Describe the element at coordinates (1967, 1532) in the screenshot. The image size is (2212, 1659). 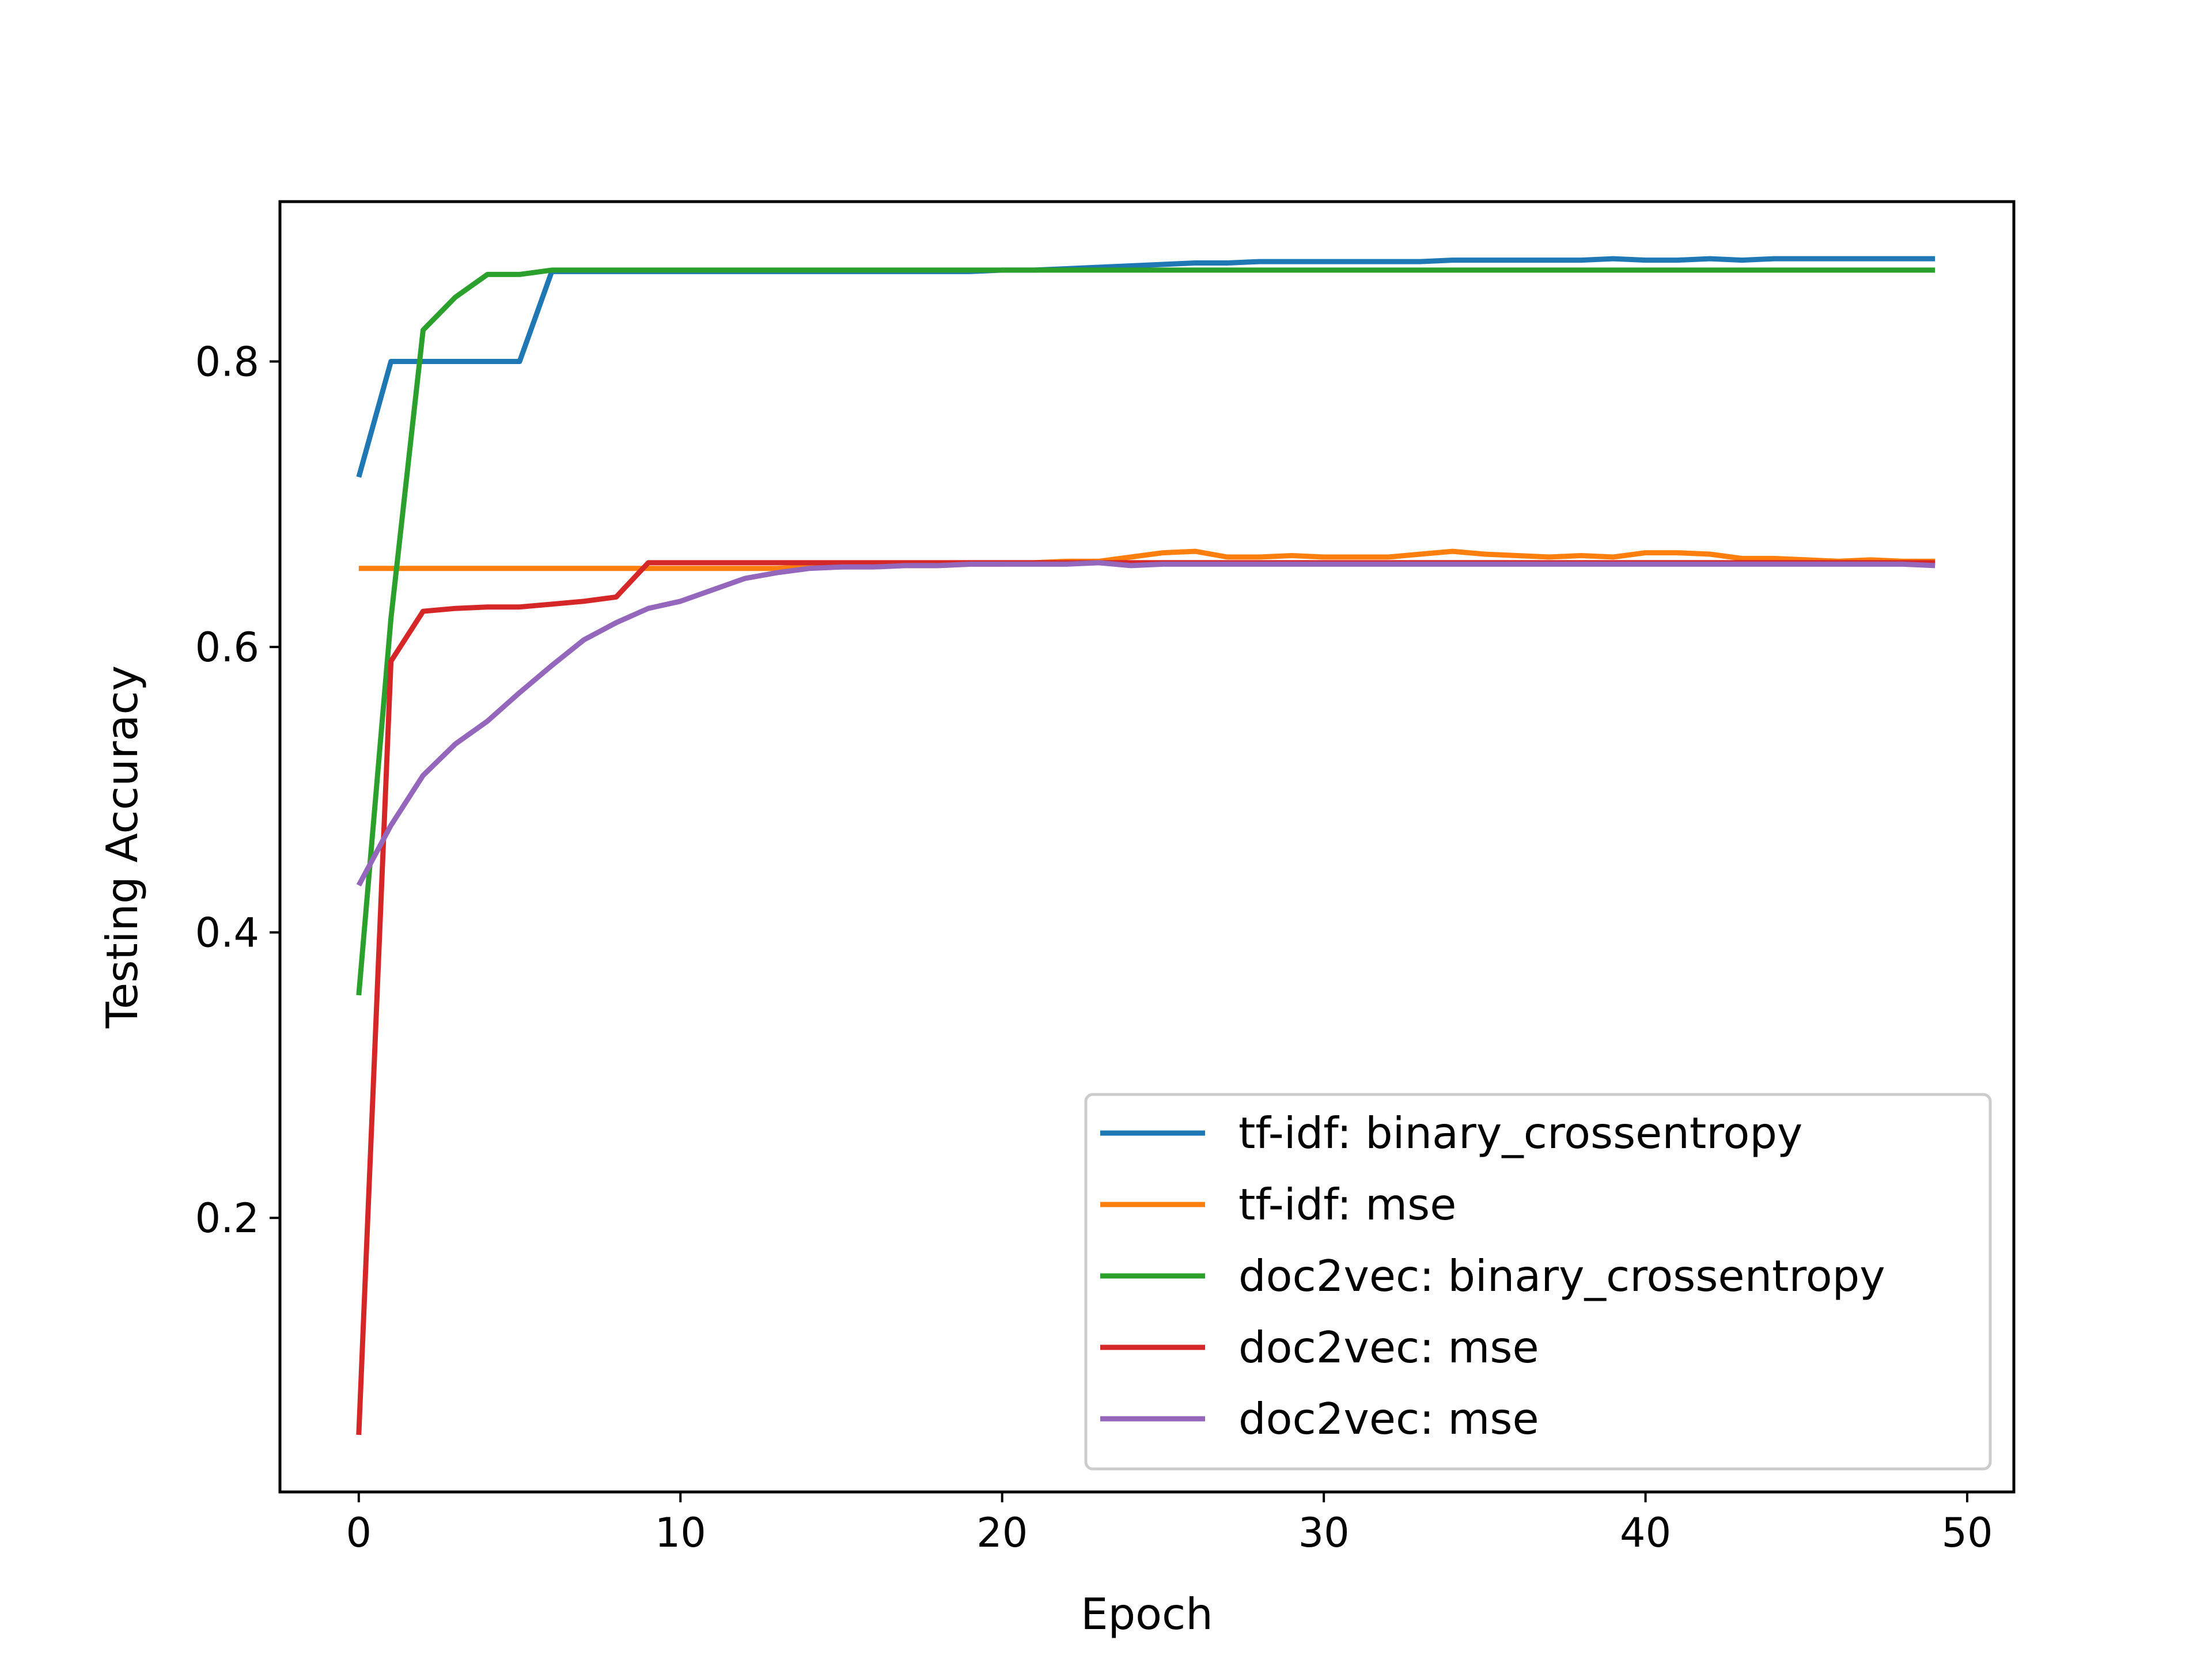
I see `x-tick-label: 50` at that location.